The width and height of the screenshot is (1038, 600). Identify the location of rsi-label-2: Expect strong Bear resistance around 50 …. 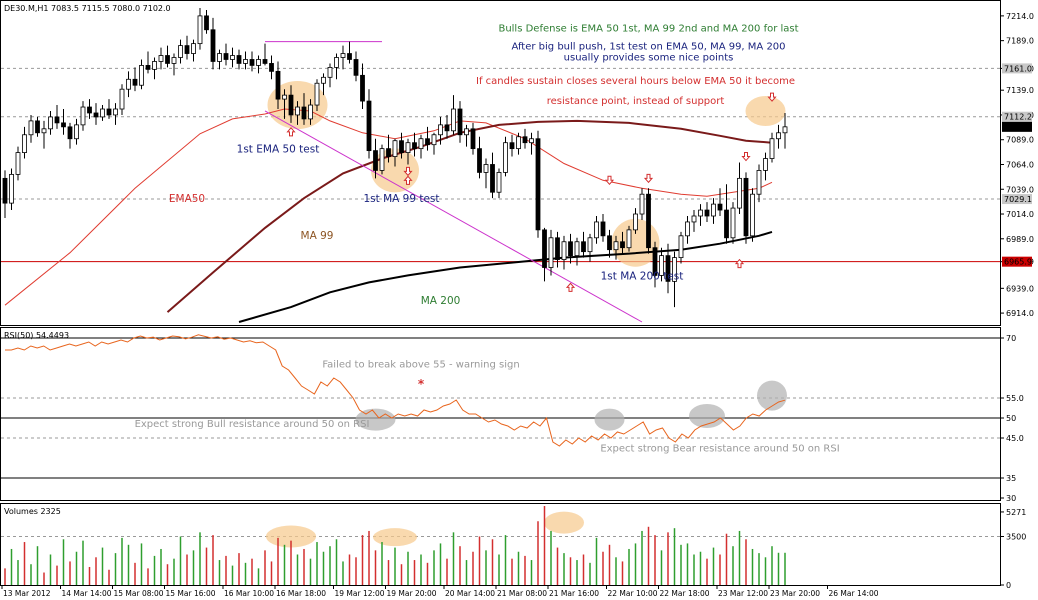
(719, 449).